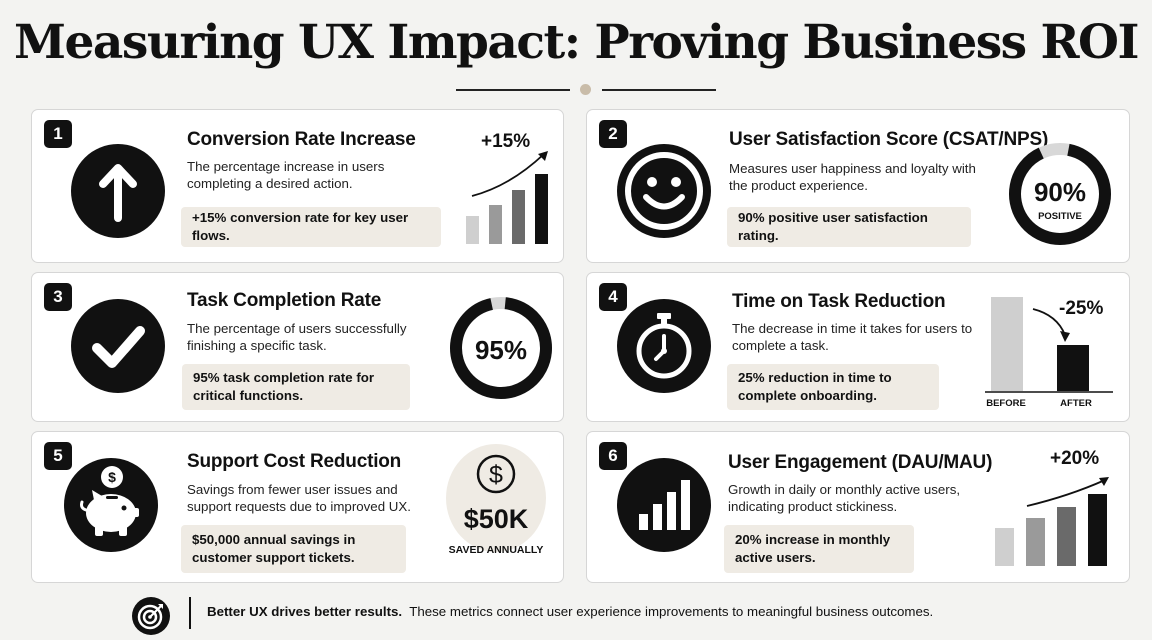 This screenshot has height=640, width=1152. I want to click on engagement-bar-chart, so click(1052, 521).